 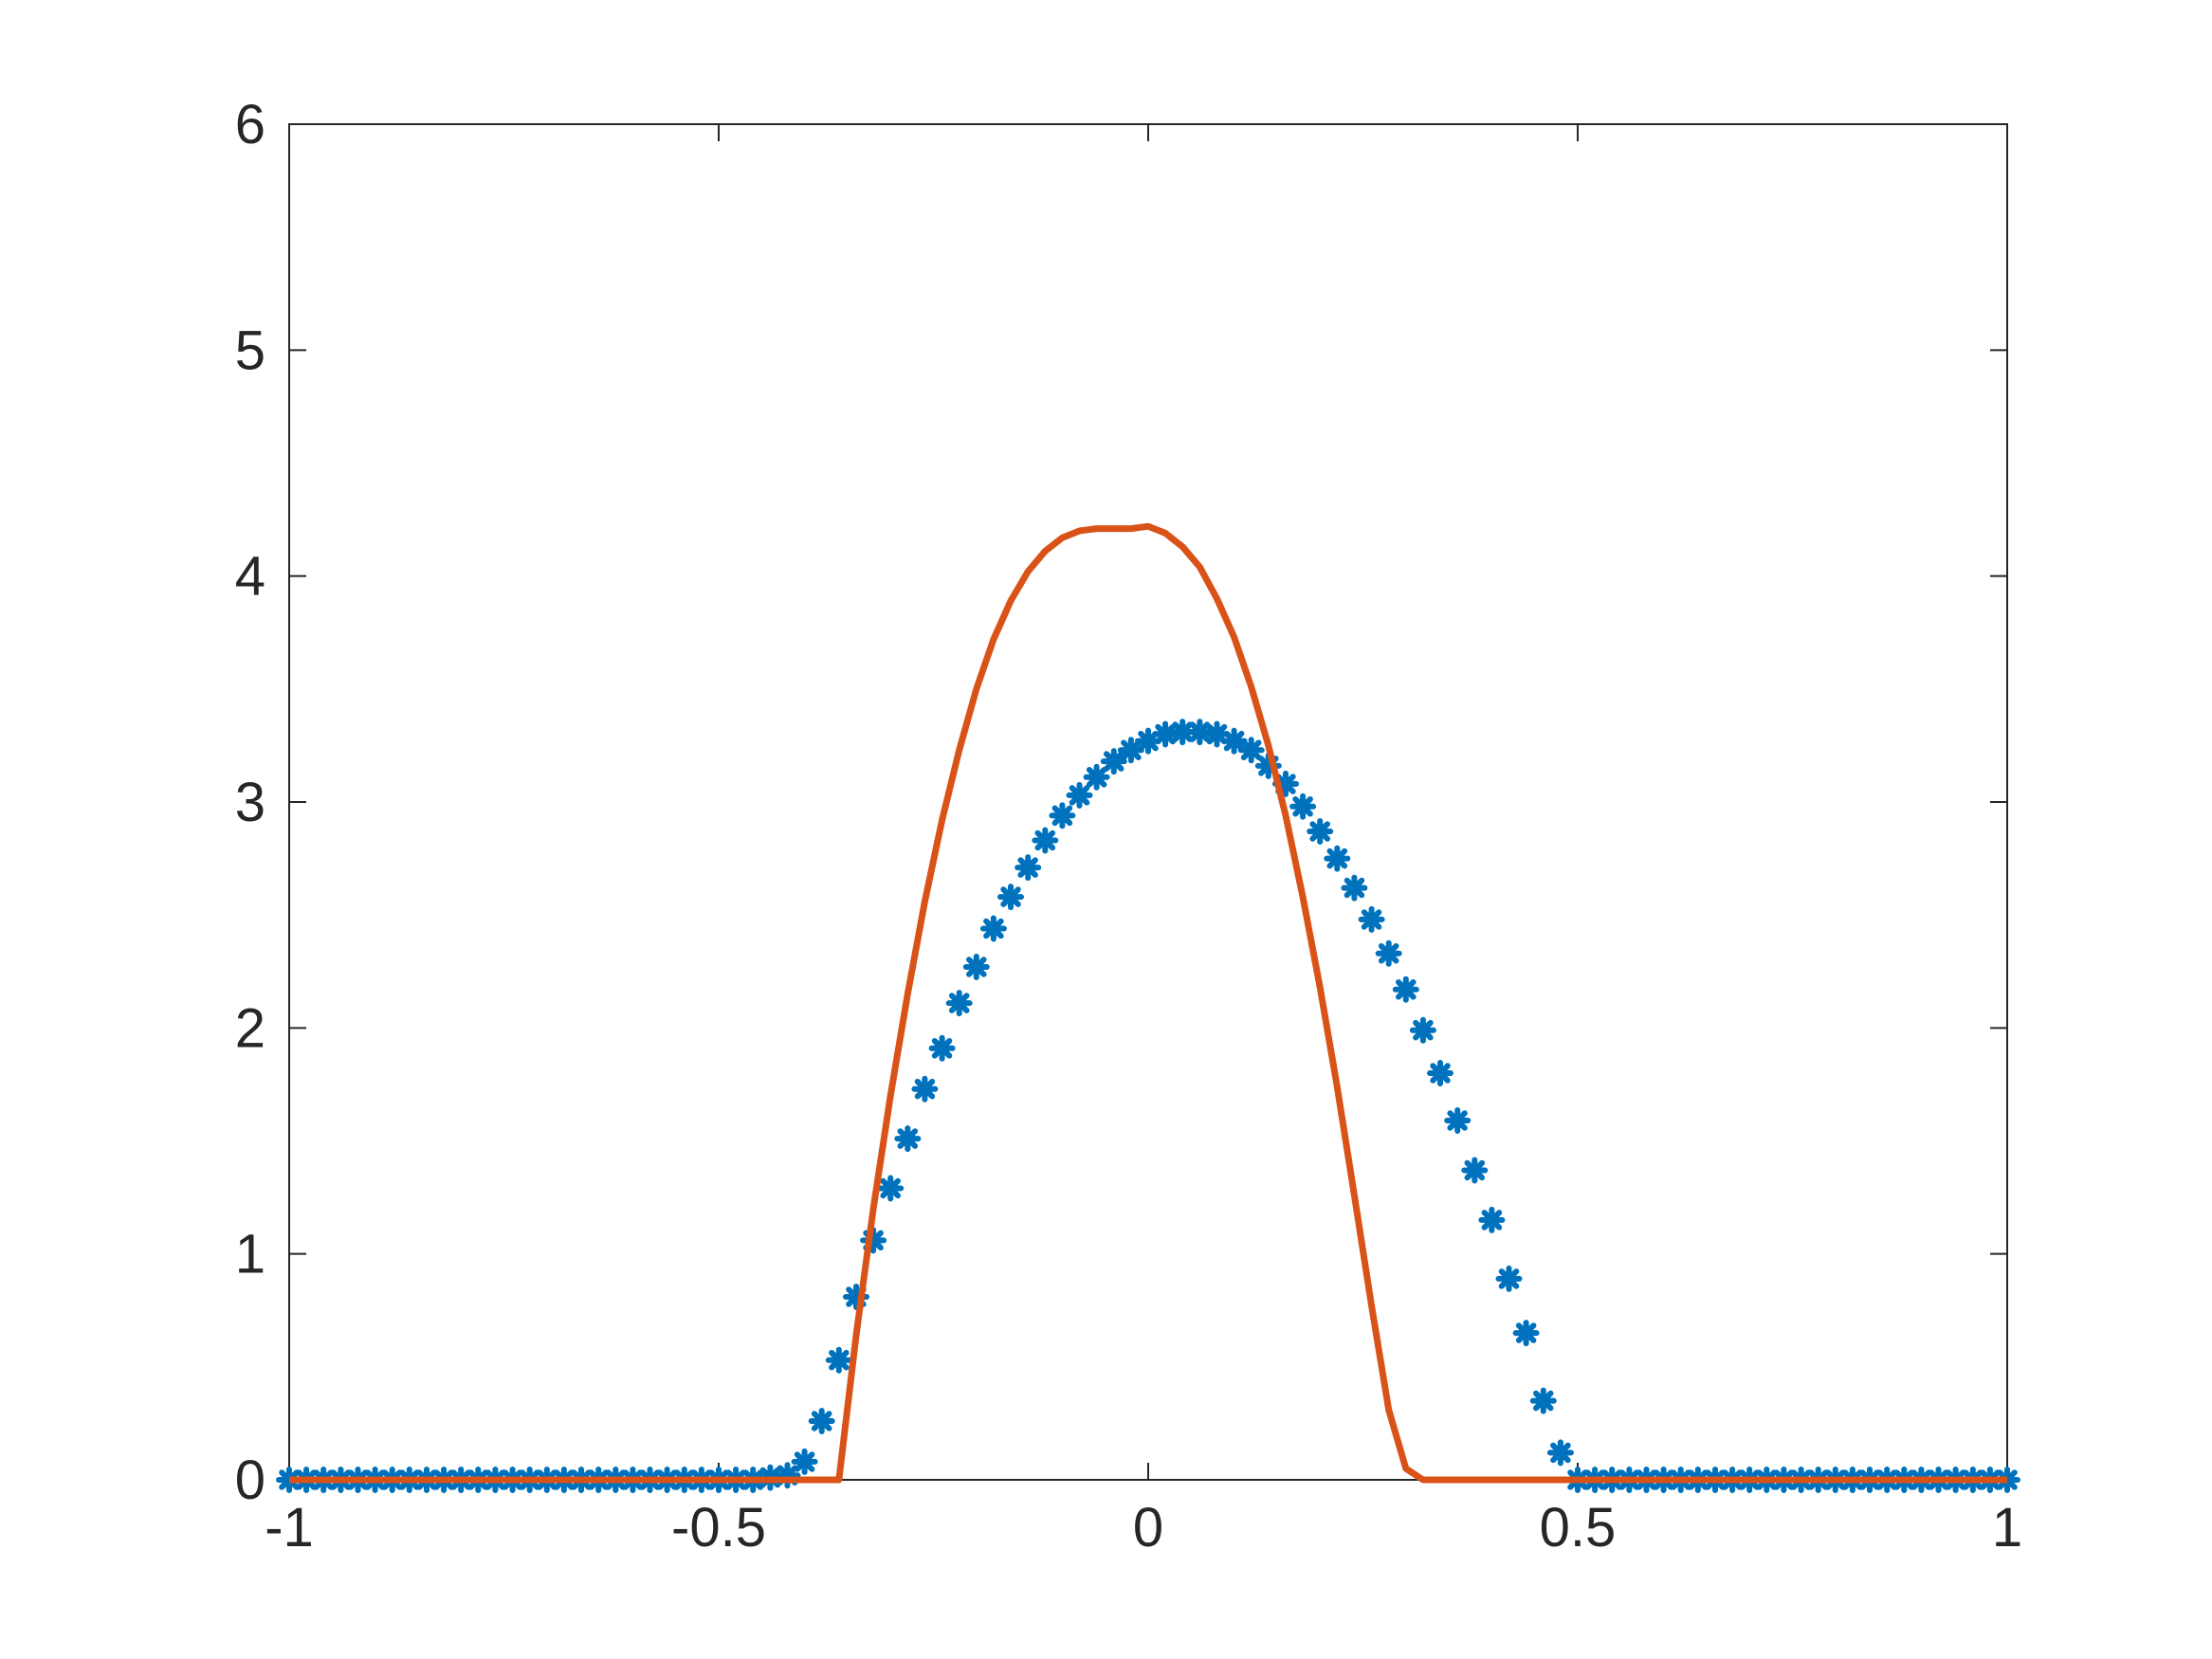 What do you see at coordinates (250, 1480) in the screenshot?
I see `y-tick-label: 0` at bounding box center [250, 1480].